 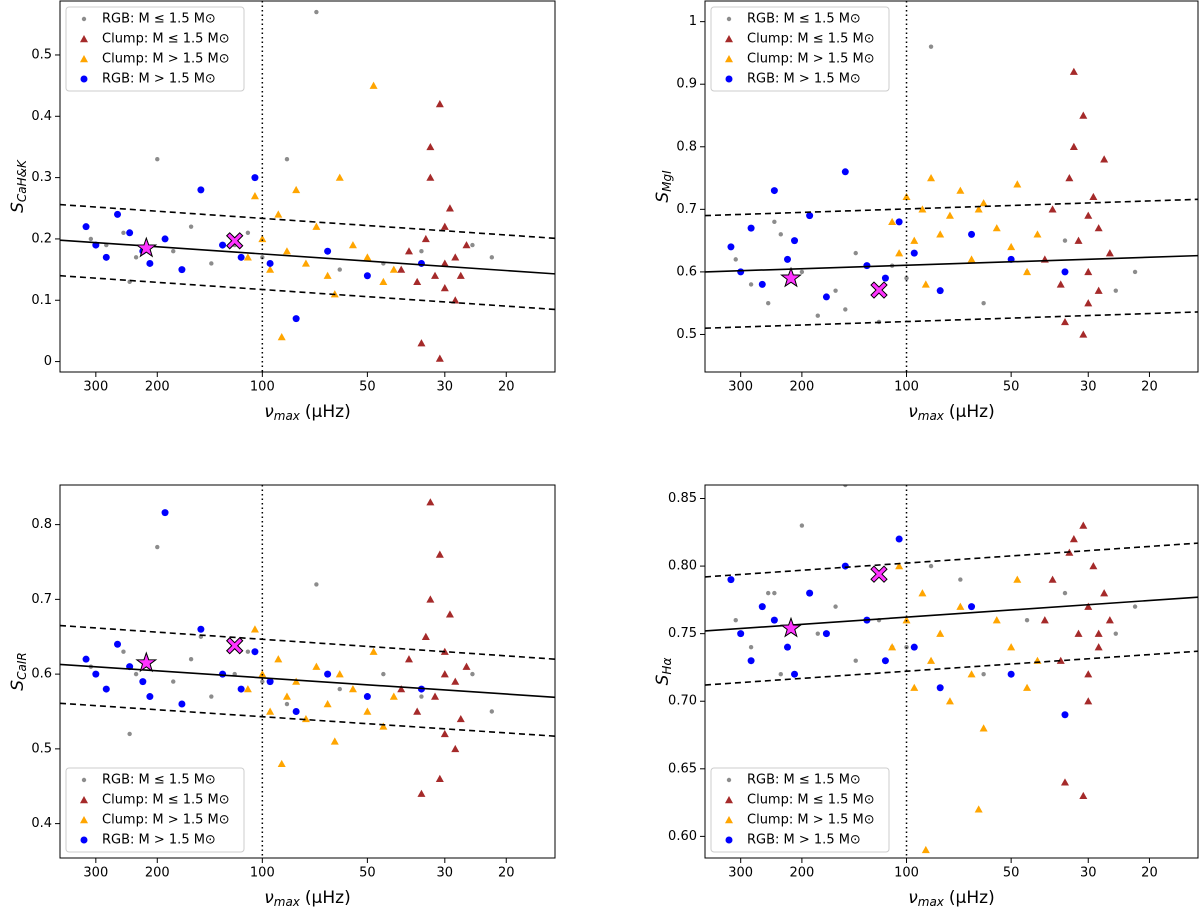 I want to click on x-label-sub: max, so click(x=287, y=416).